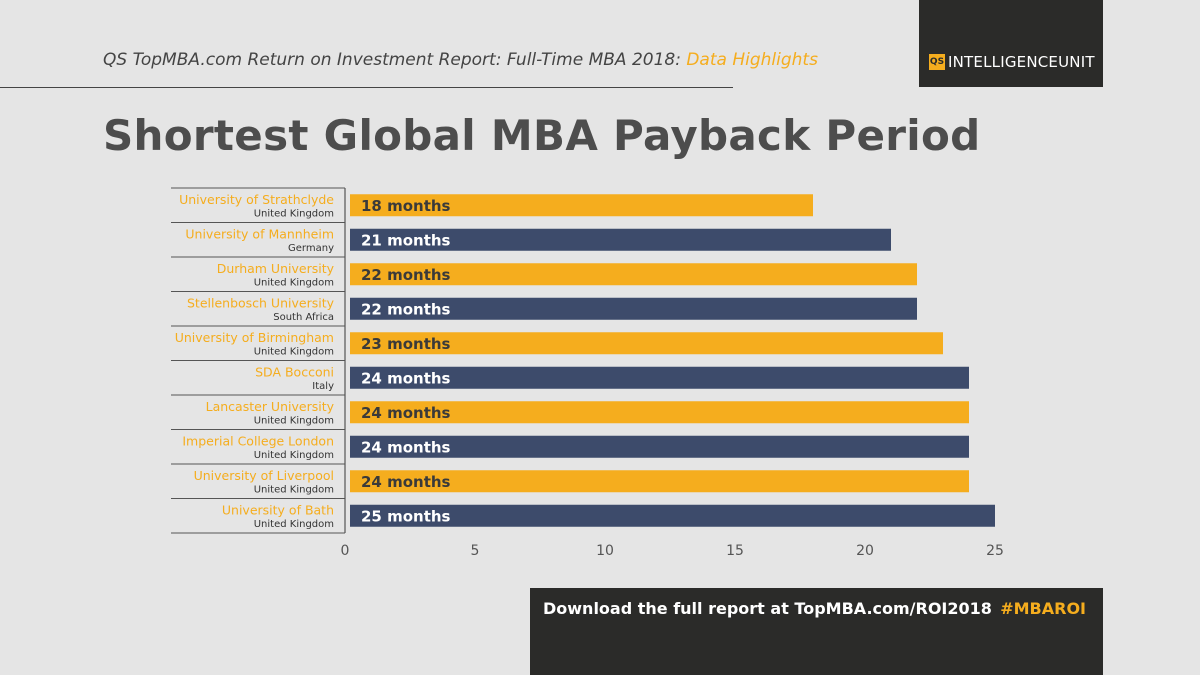 Image resolution: width=1200 pixels, height=675 pixels. What do you see at coordinates (254, 337) in the screenshot?
I see `university-name: University of Birmingham` at bounding box center [254, 337].